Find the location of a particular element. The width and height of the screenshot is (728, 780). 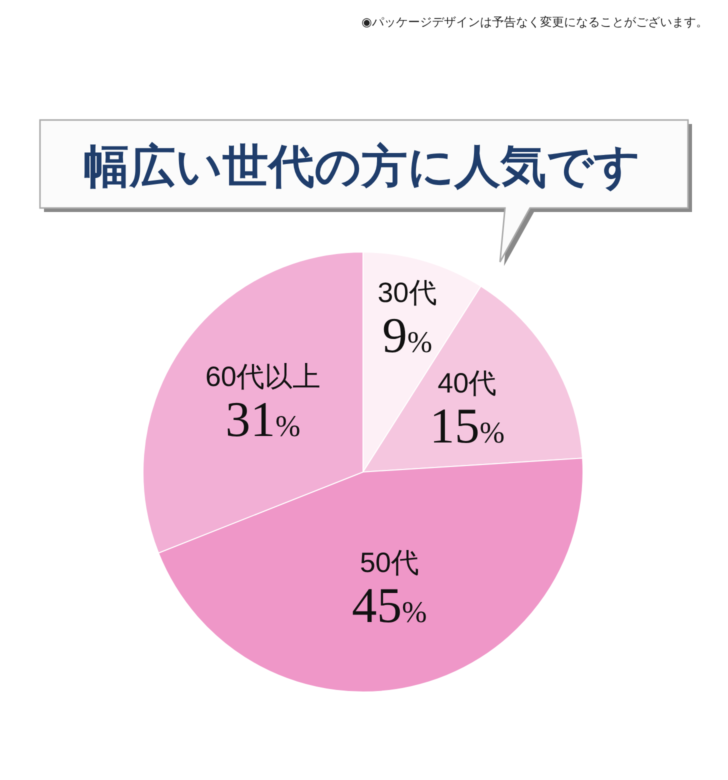

data-label: 31% is located at coordinates (262, 418).